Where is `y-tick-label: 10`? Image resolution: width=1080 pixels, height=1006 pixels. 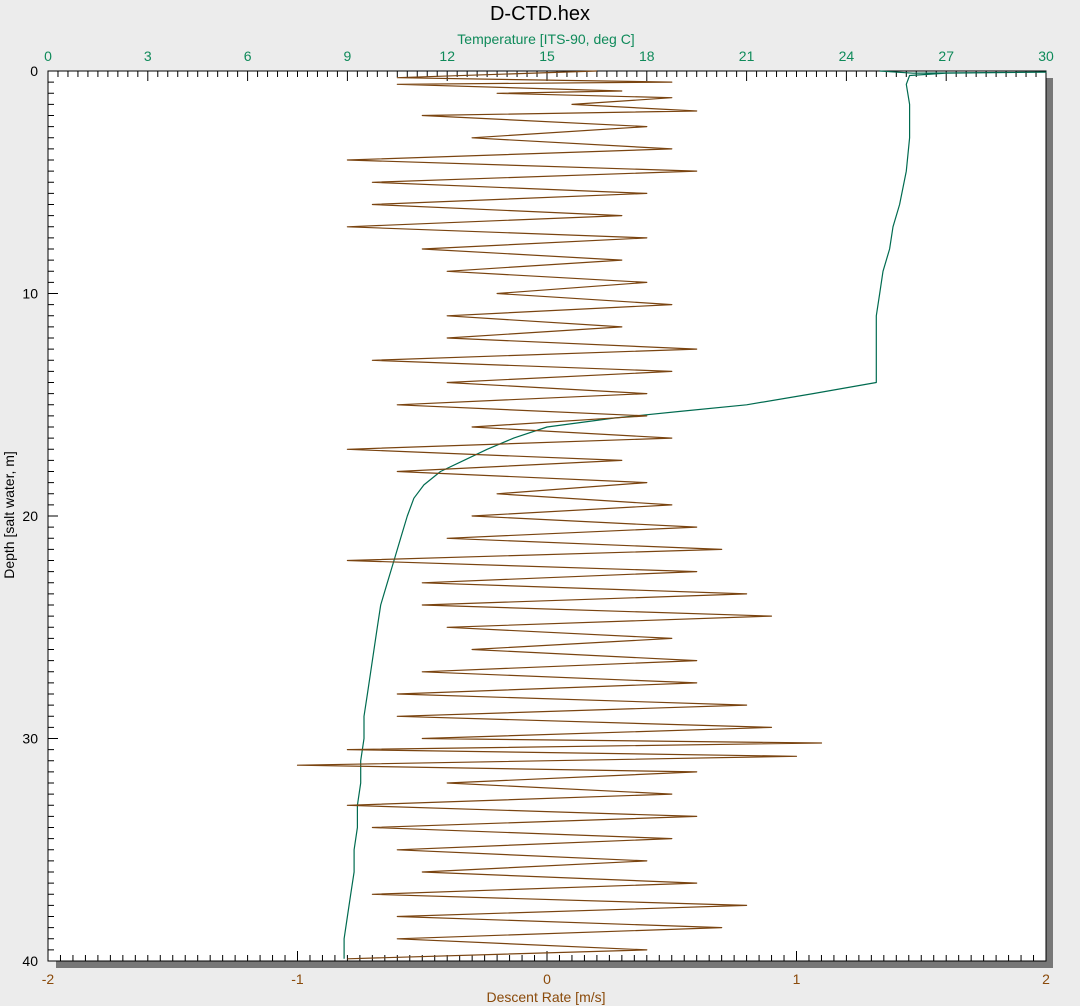 y-tick-label: 10 is located at coordinates (30, 294).